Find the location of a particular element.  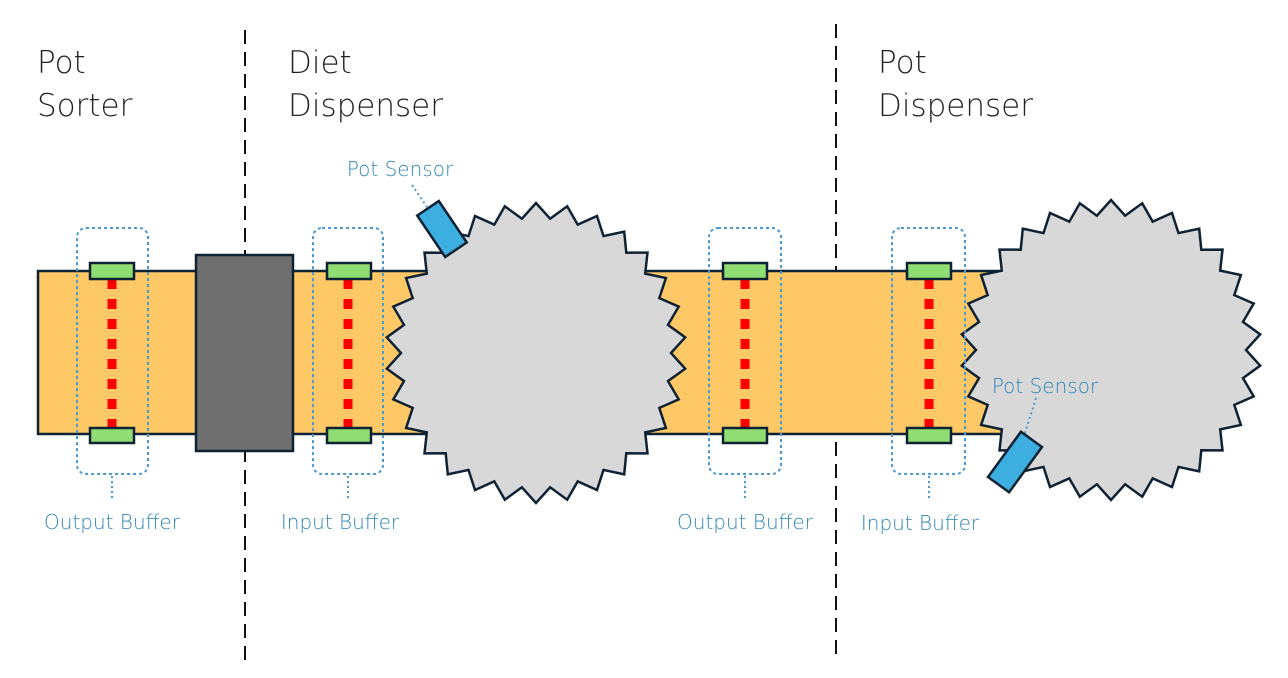

pot-dispenser-wheel is located at coordinates (1111, 350).